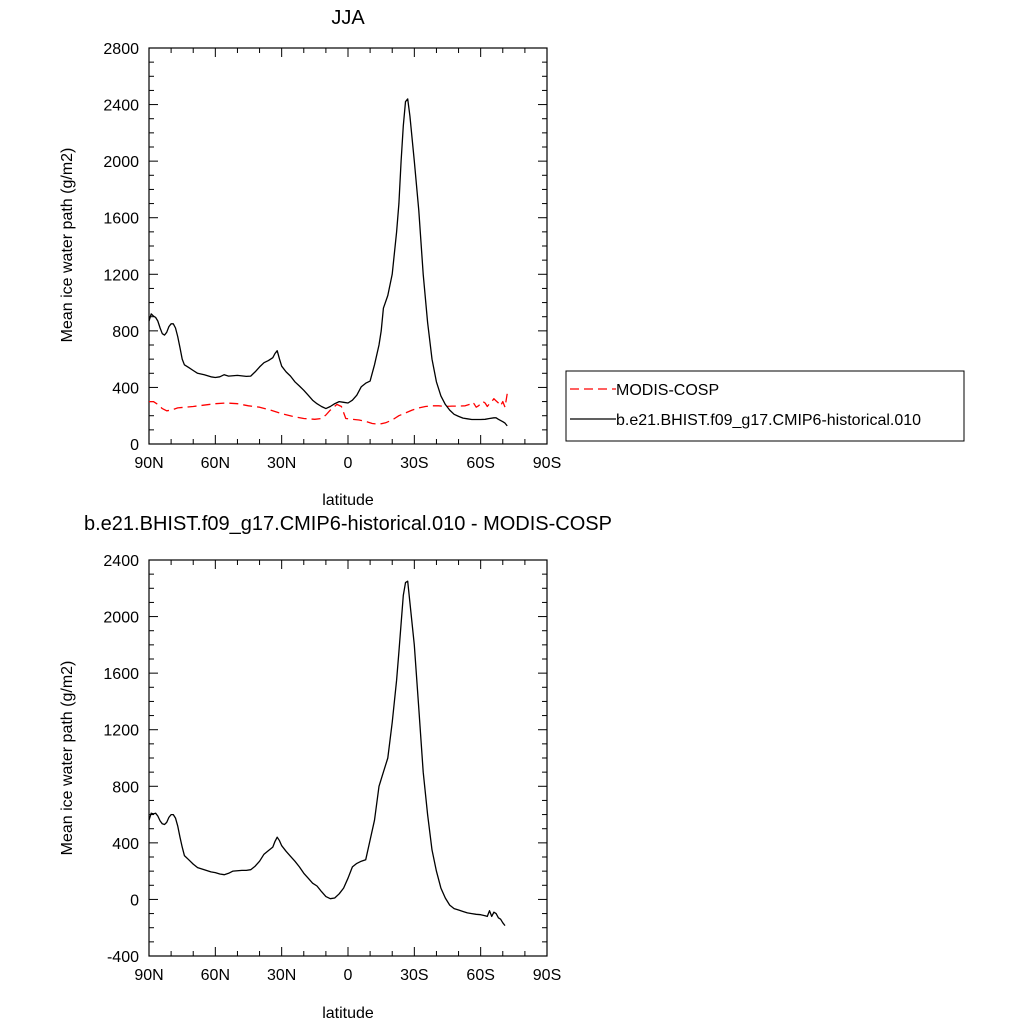 Image resolution: width=1024 pixels, height=1024 pixels. Describe the element at coordinates (480, 975) in the screenshot. I see `panel-bottom-x-tick-label: 60S` at that location.